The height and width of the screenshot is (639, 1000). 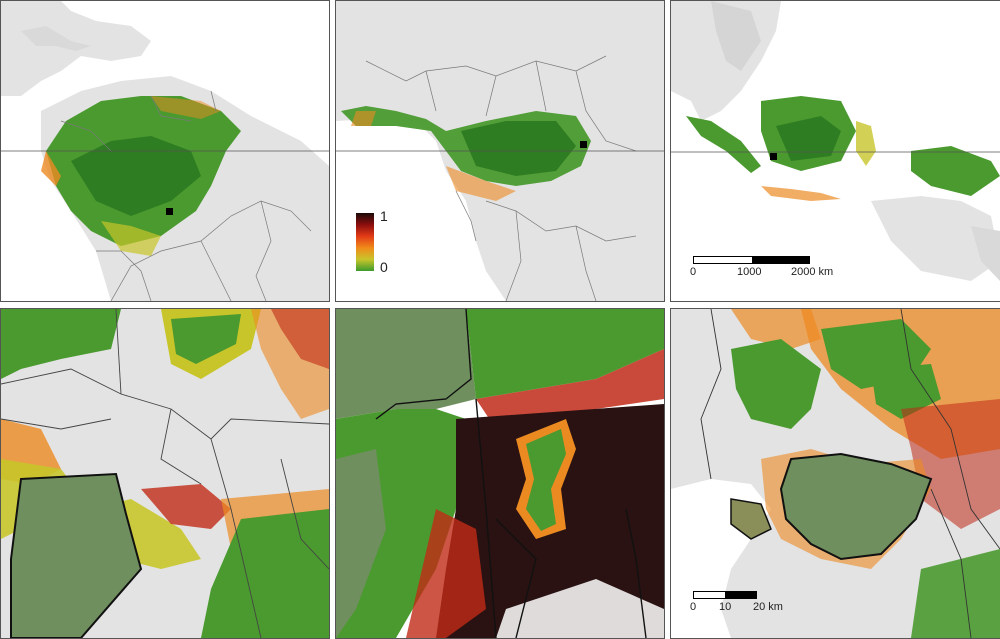 What do you see at coordinates (501, 178) in the screenshot?
I see `africa-country-borders` at bounding box center [501, 178].